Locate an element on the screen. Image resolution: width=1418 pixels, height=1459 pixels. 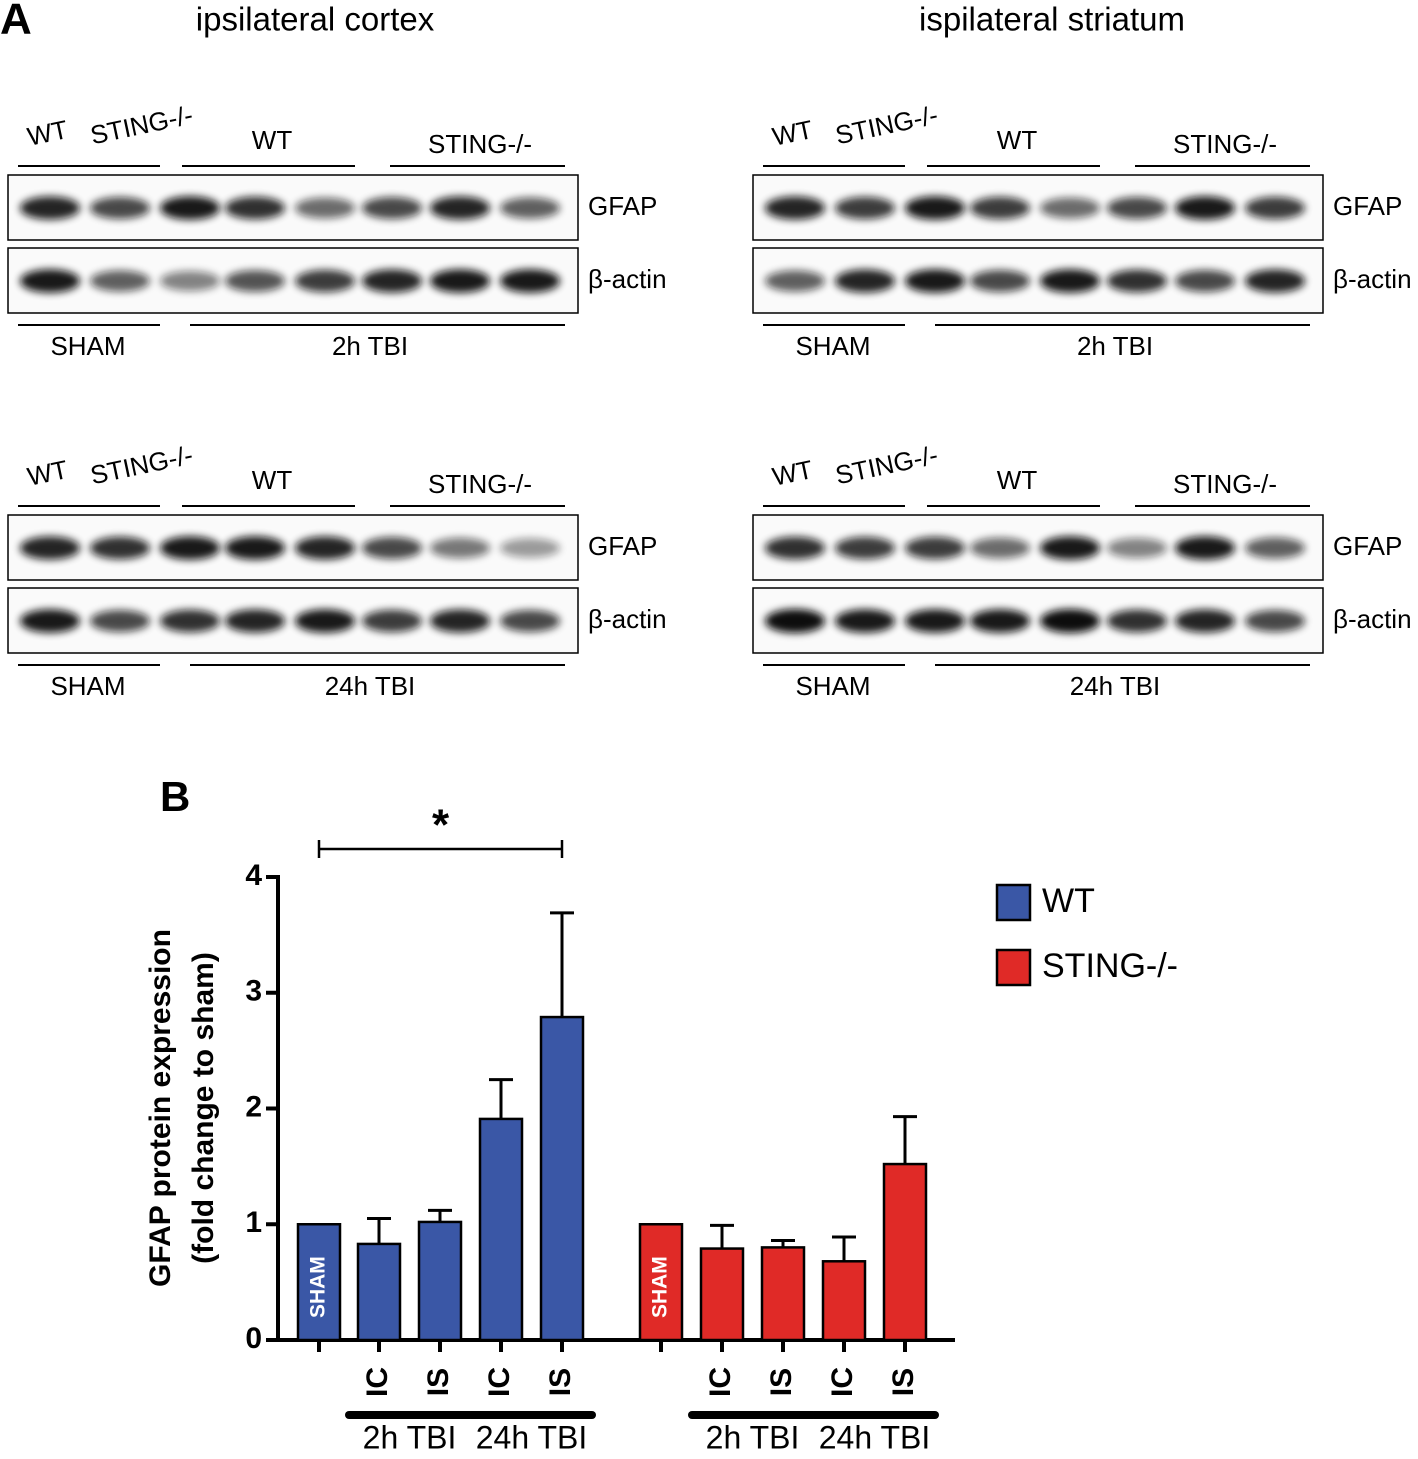
sig-annotation: * is located at coordinates (441, 825).